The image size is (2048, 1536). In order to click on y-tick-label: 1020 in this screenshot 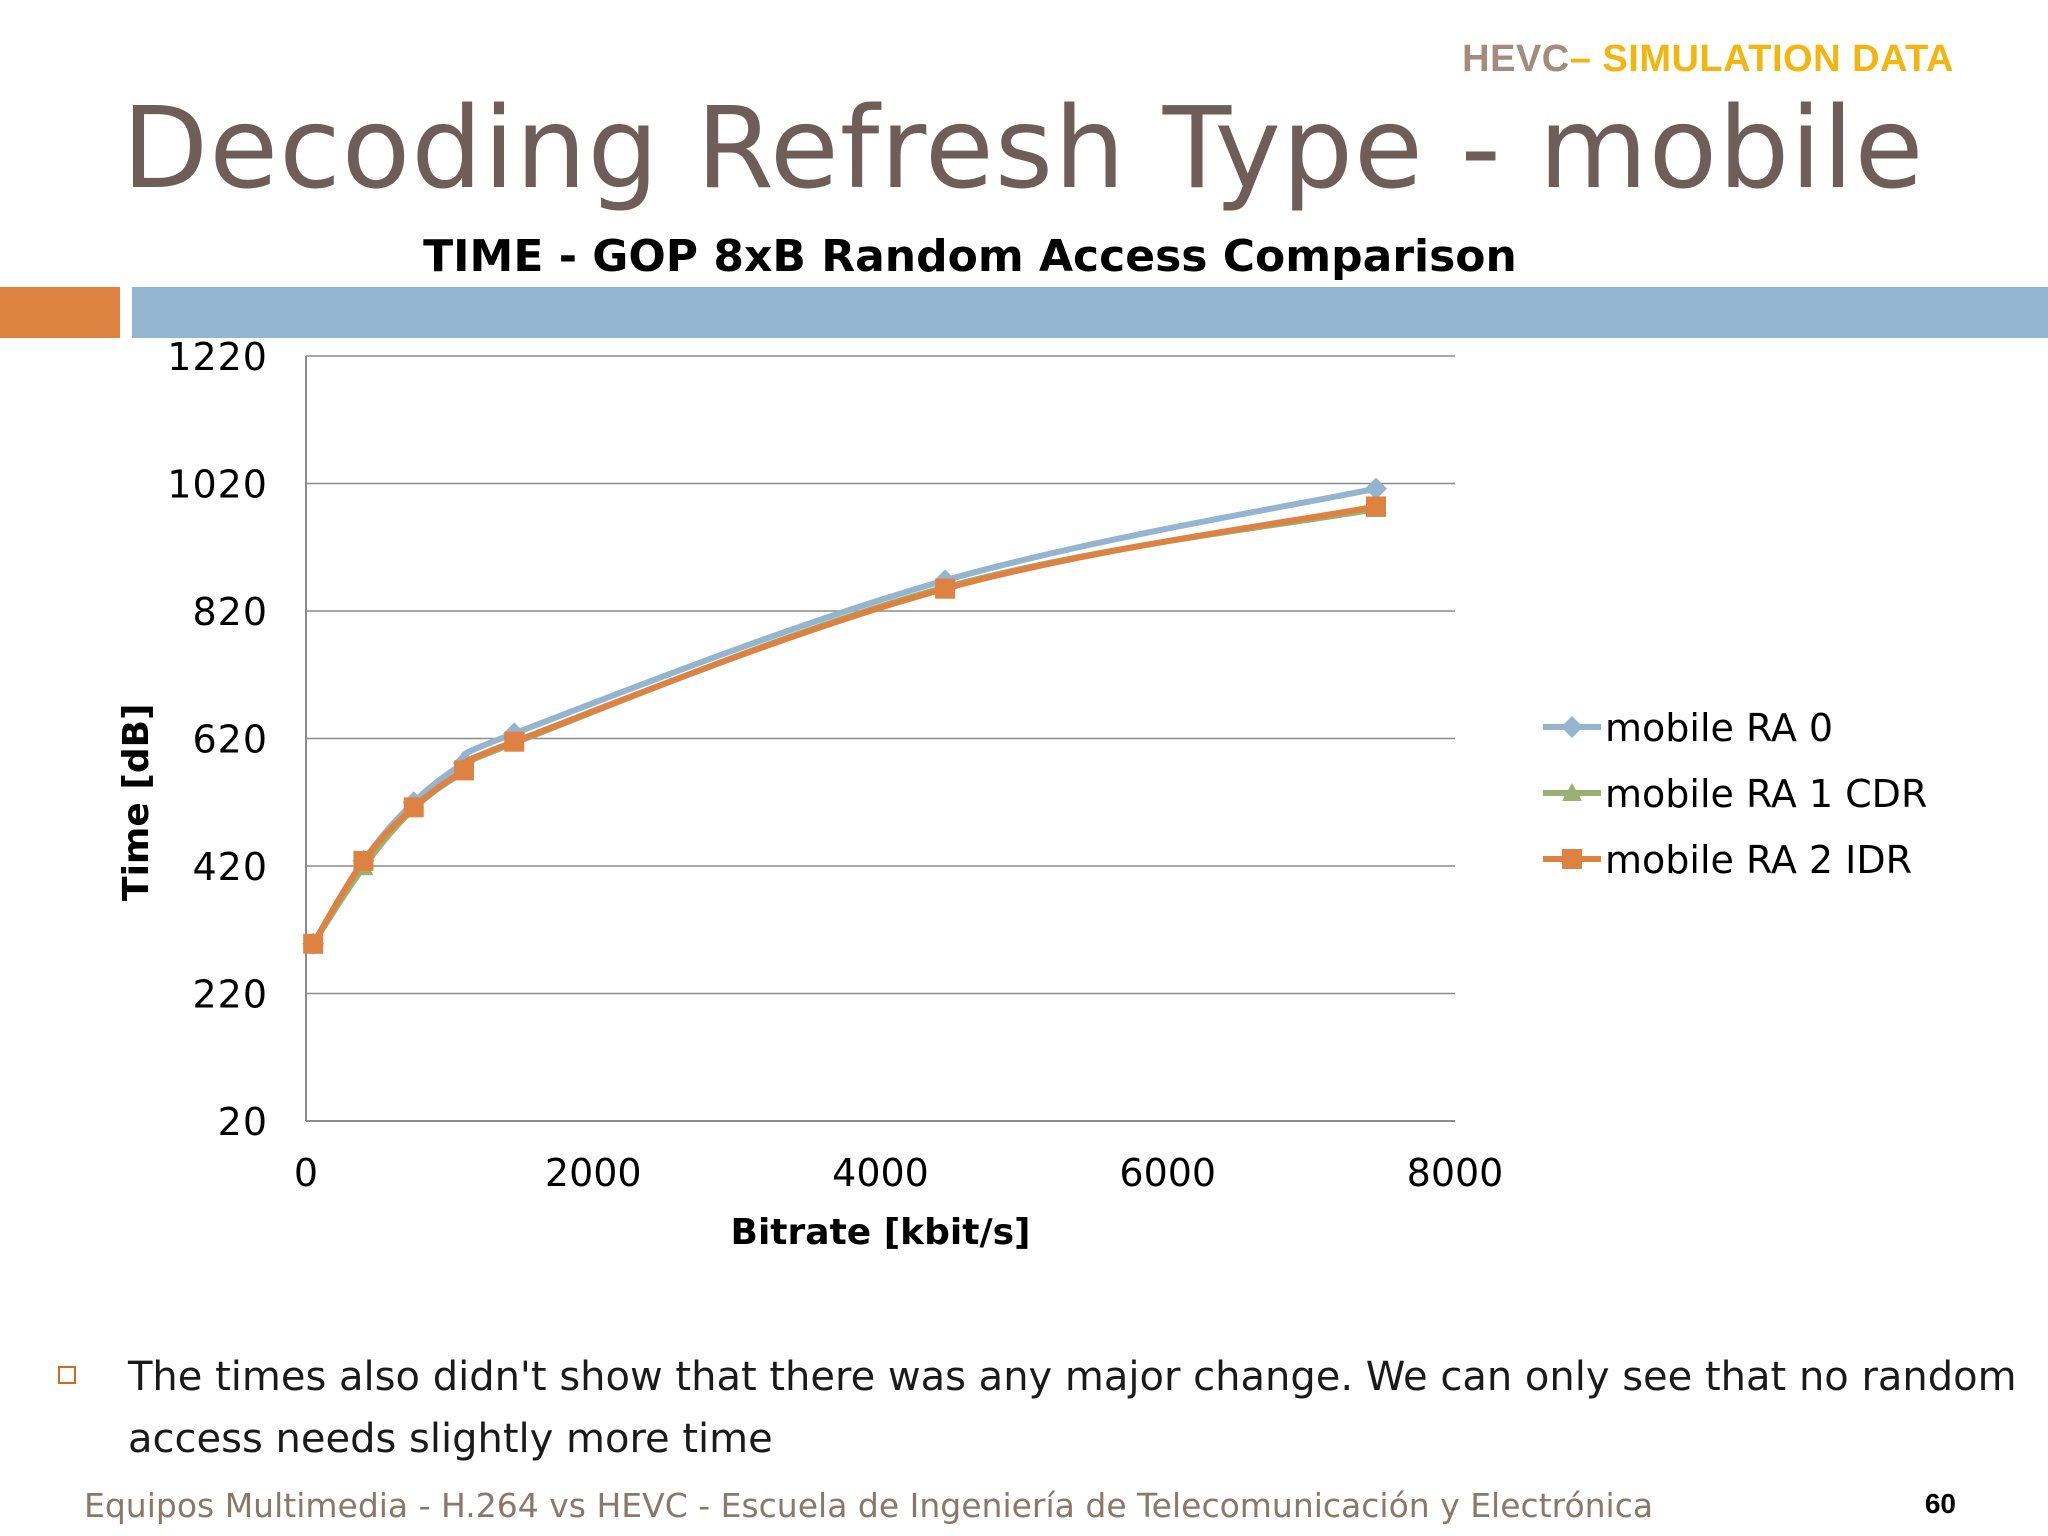, I will do `click(217, 485)`.